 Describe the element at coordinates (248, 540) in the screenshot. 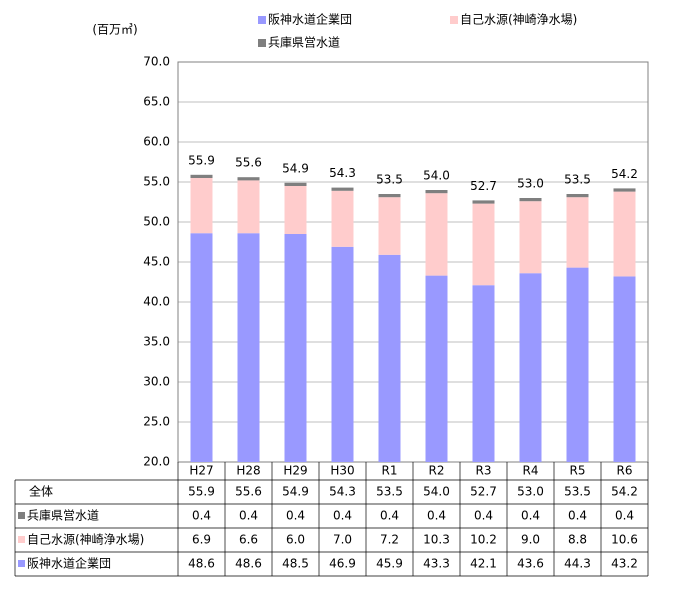

I see `table-cell: 6.6` at that location.